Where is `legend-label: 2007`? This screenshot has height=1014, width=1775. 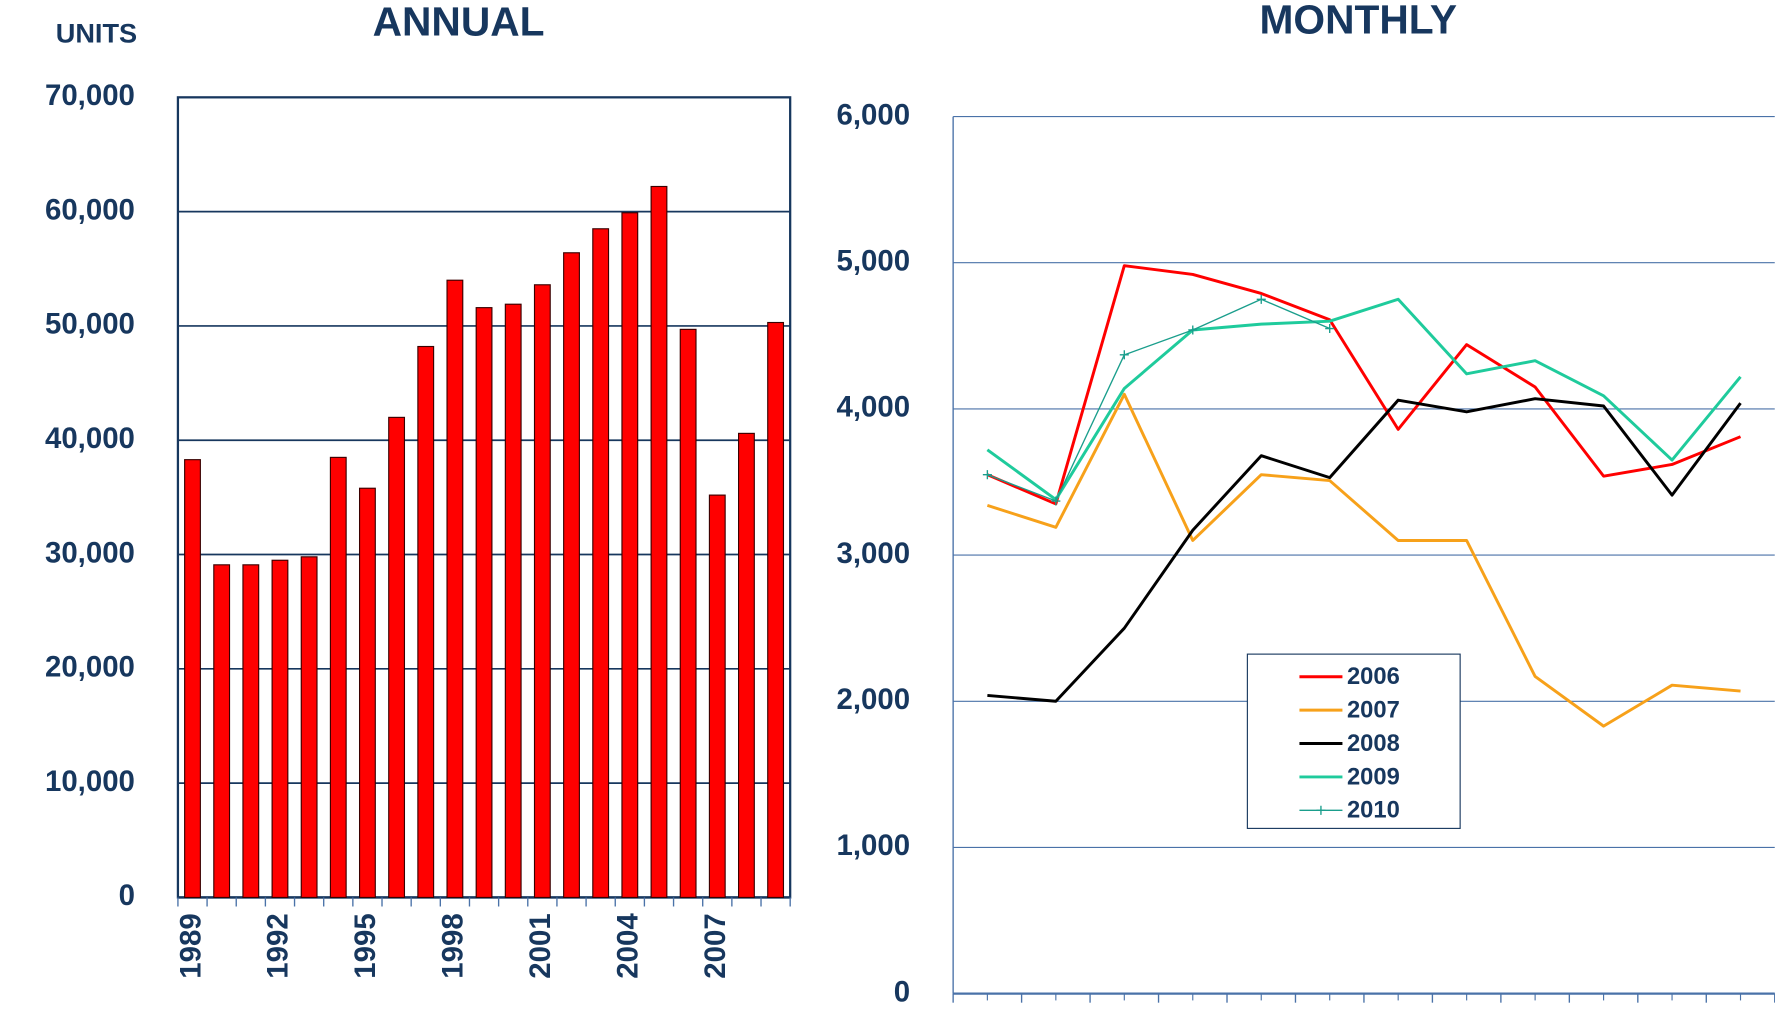 legend-label: 2007 is located at coordinates (1373, 710).